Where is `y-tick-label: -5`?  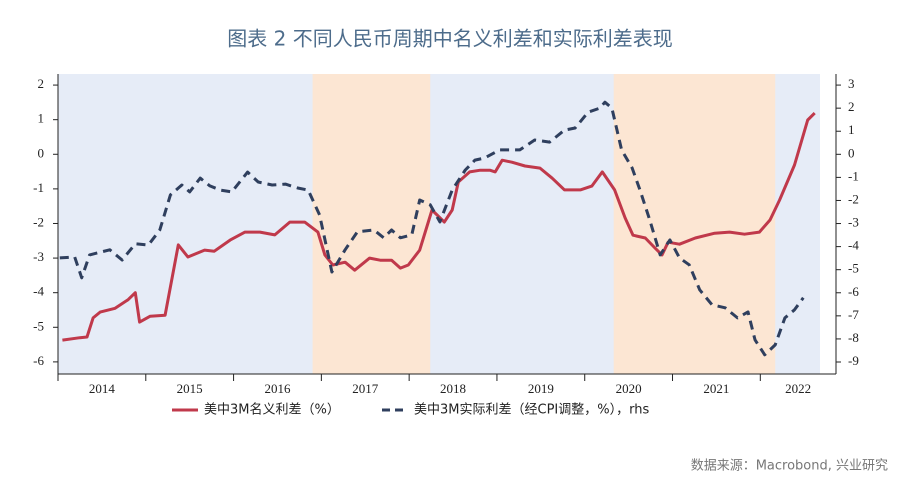
y-tick-label: -5 is located at coordinates (38, 325).